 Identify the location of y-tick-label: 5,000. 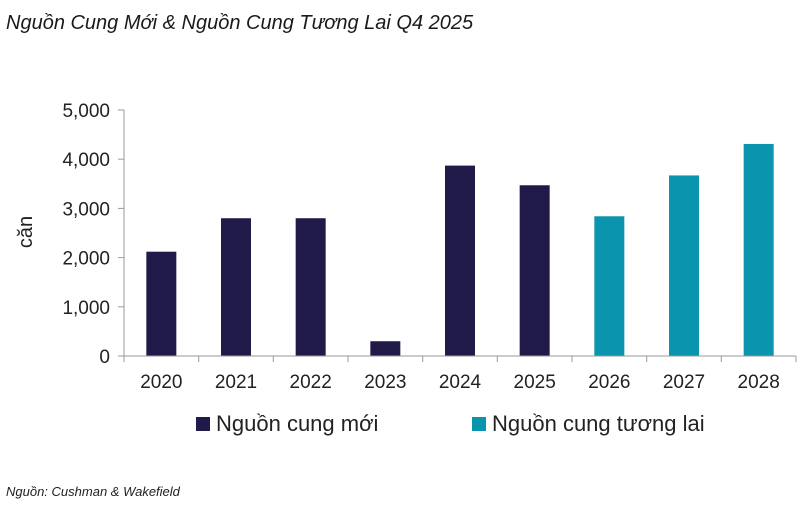
(86, 111).